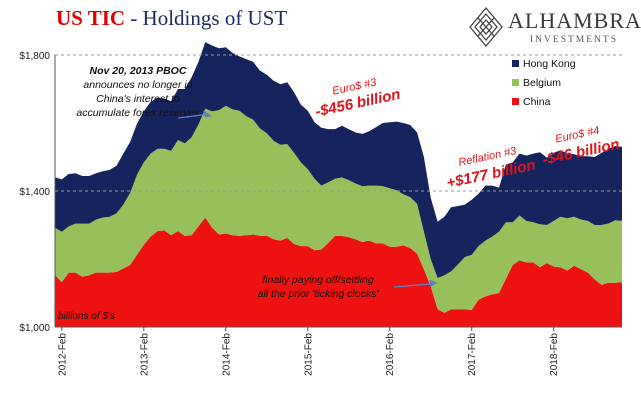 Image resolution: width=641 pixels, height=401 pixels. What do you see at coordinates (549, 64) in the screenshot?
I see `legend-label: Hong Kong` at bounding box center [549, 64].